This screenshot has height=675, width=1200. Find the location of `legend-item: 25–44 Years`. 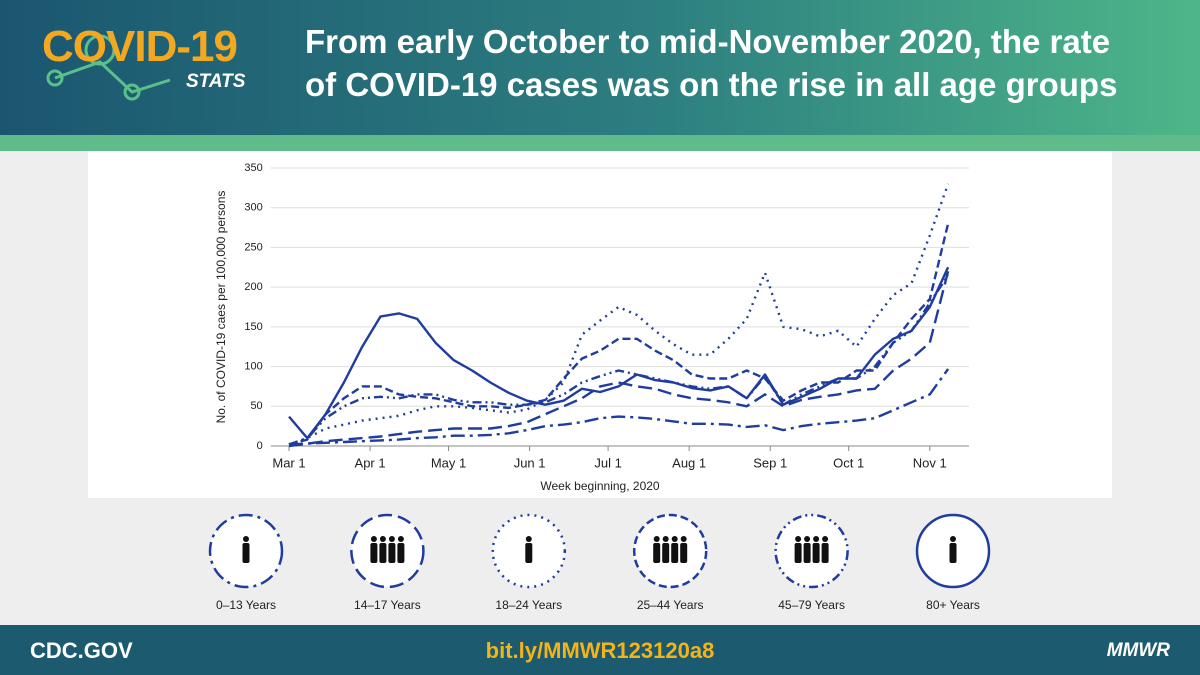

legend-item: 25–44 Years is located at coordinates (670, 562).